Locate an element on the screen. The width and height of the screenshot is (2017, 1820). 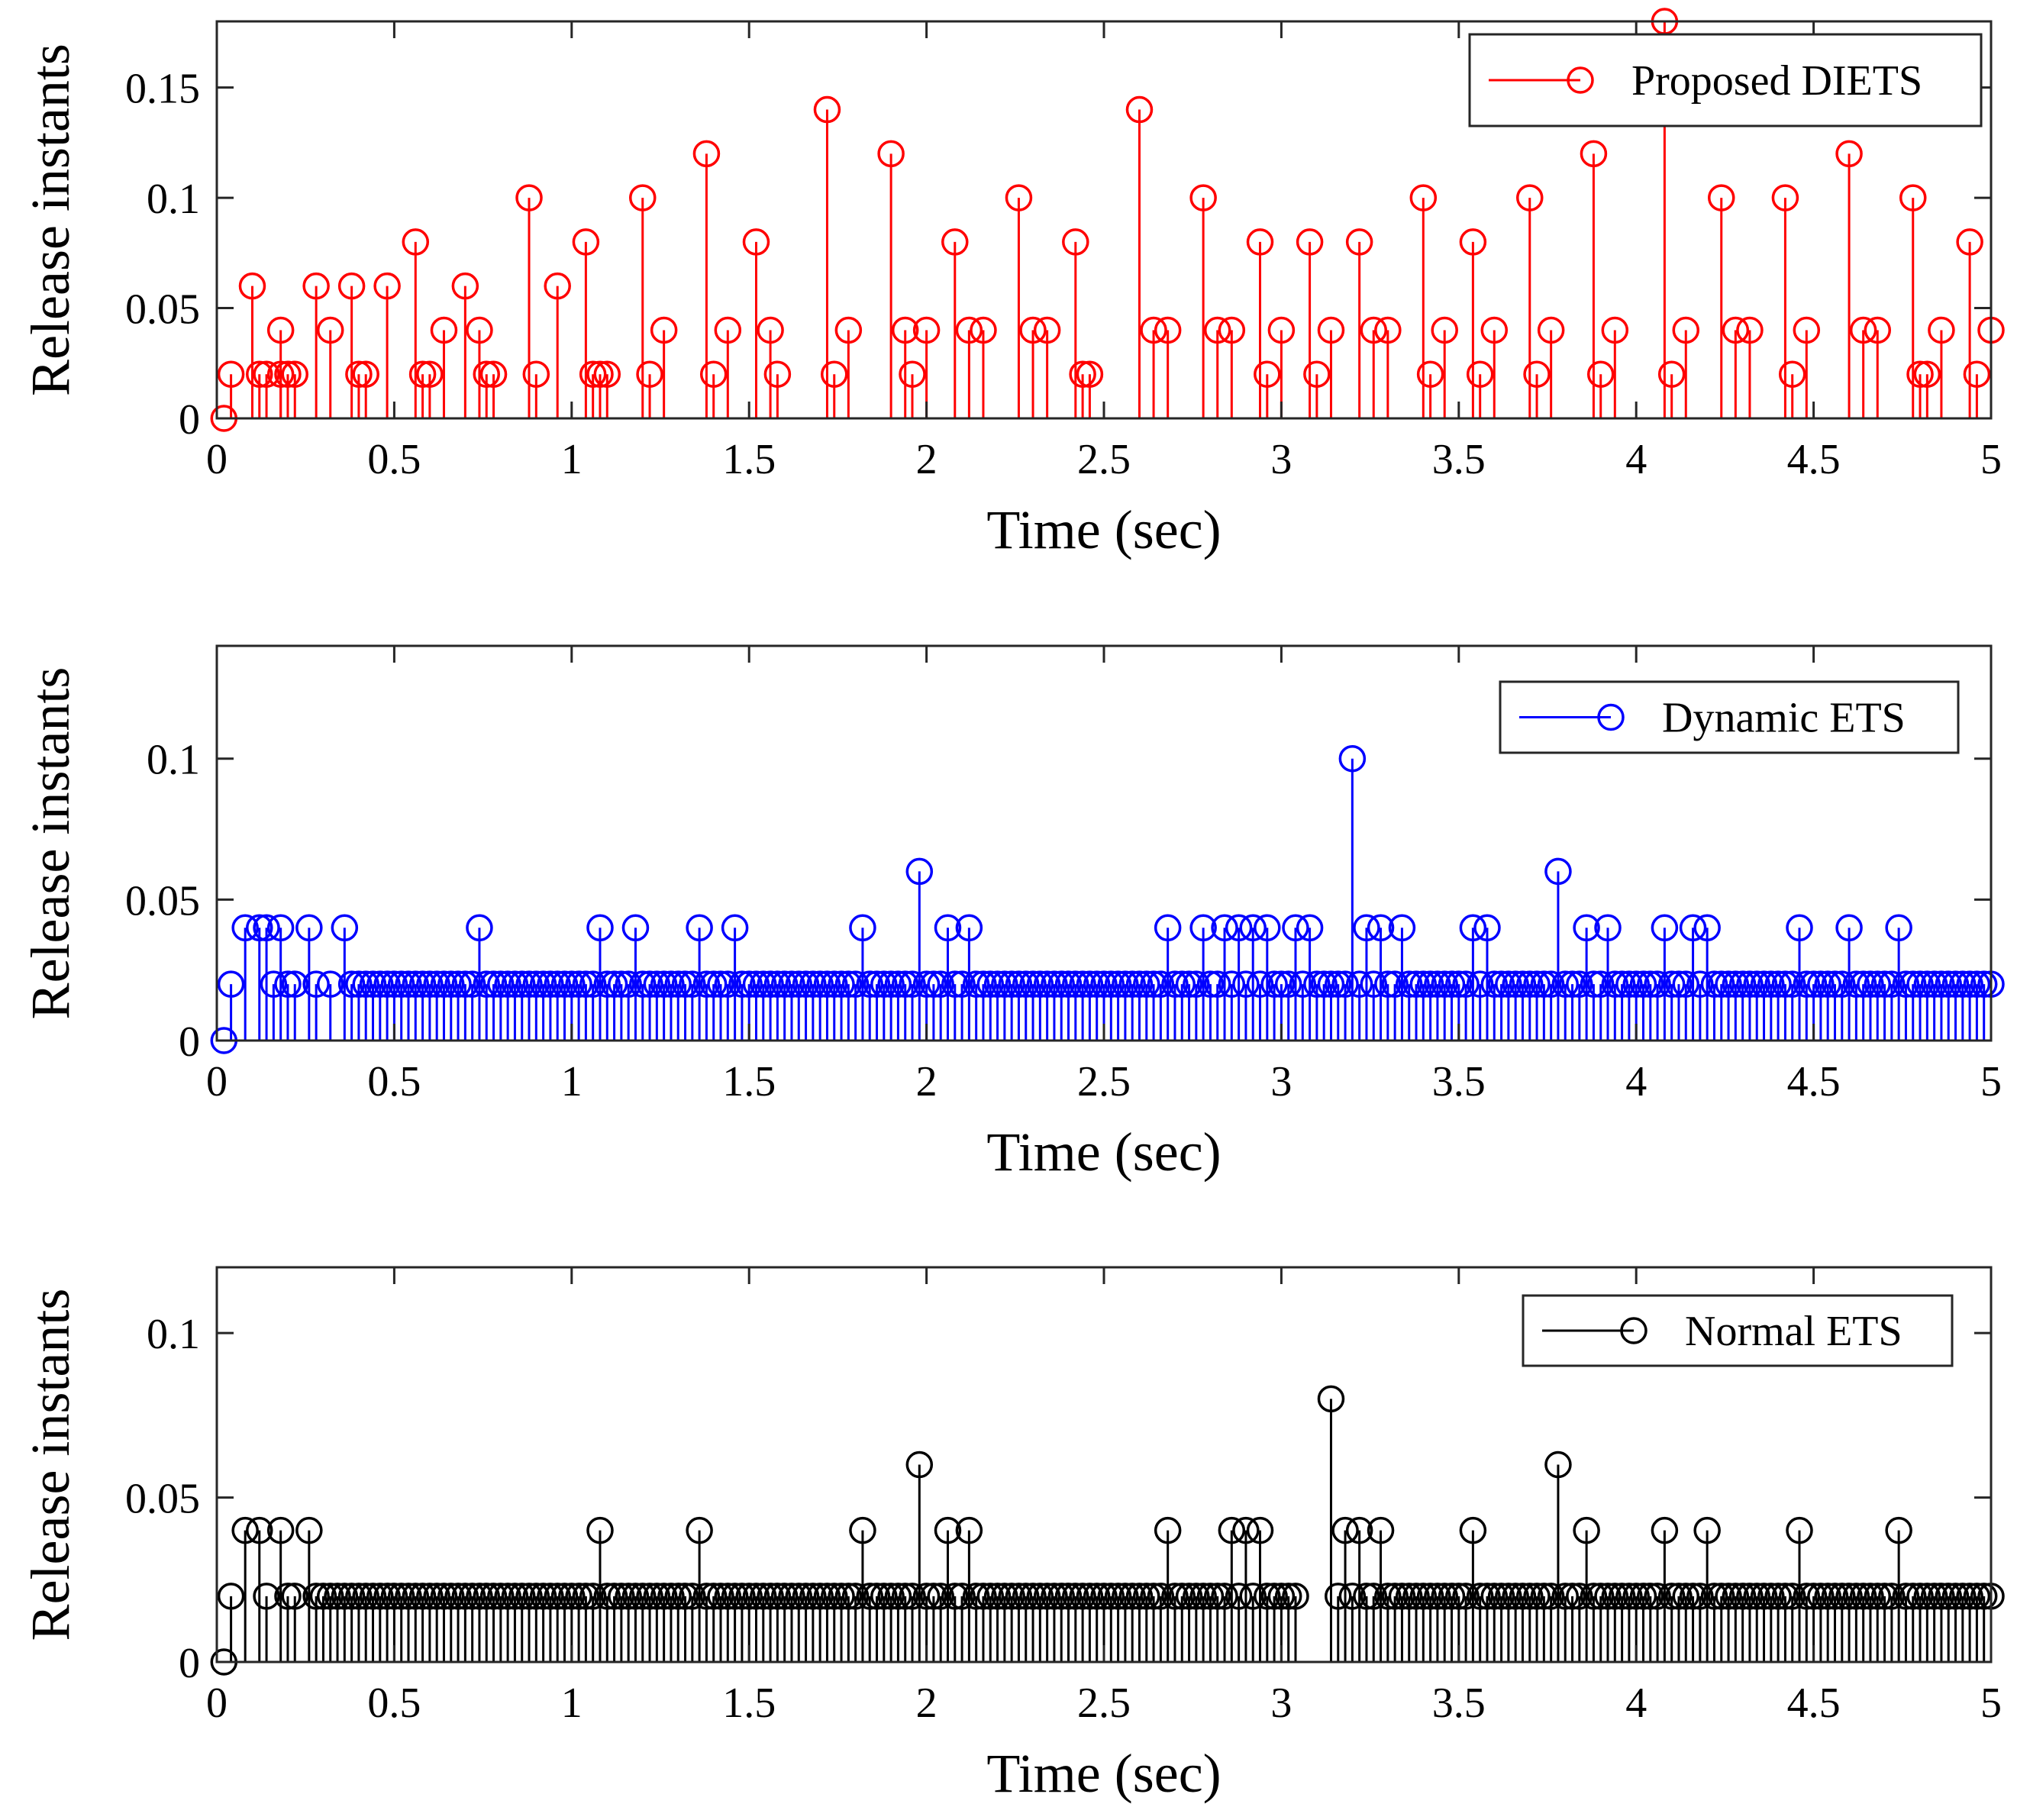
x-tick-label: 2.5 is located at coordinates (1104, 460).